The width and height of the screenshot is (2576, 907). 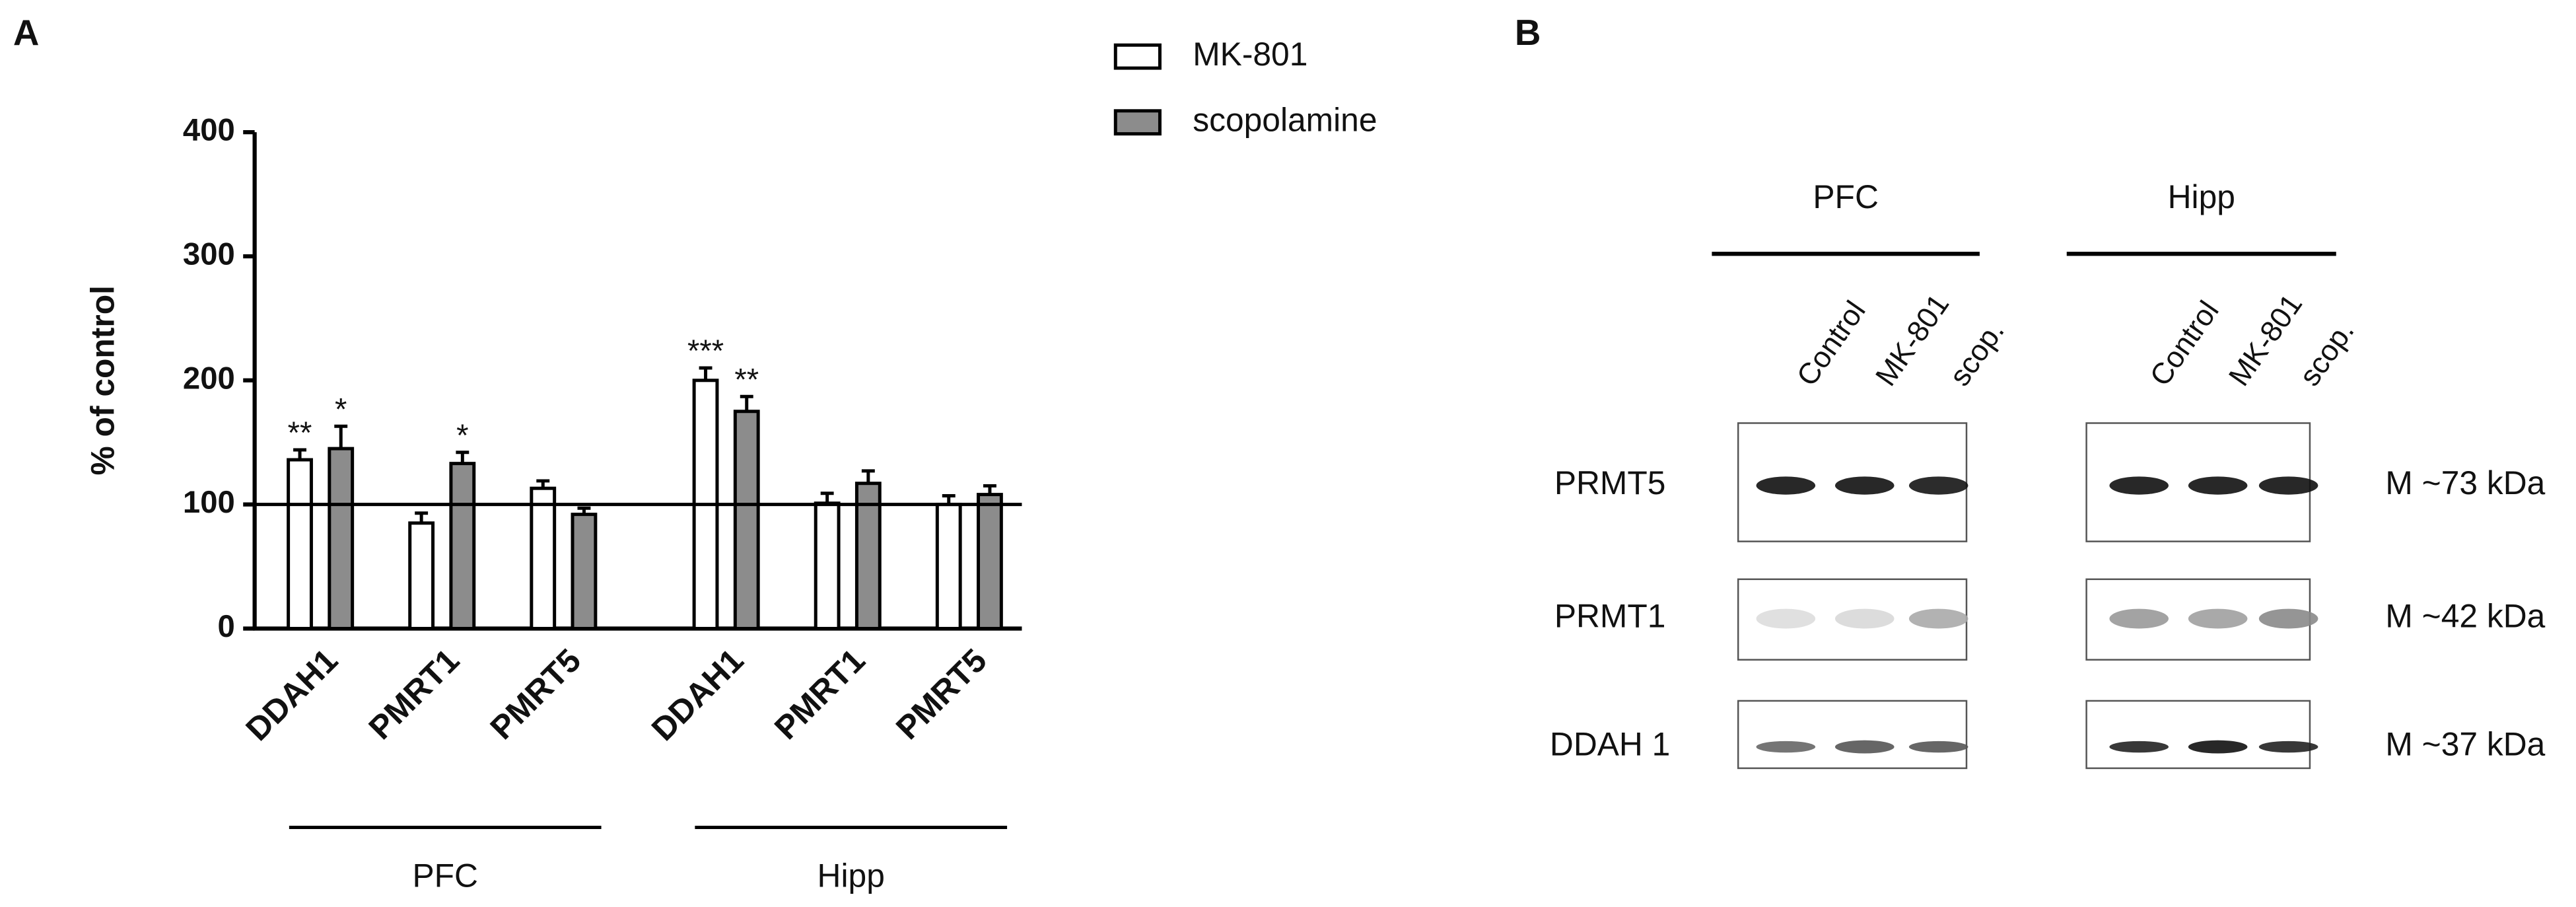 I want to click on legend-label: MK-801, so click(x=1250, y=54).